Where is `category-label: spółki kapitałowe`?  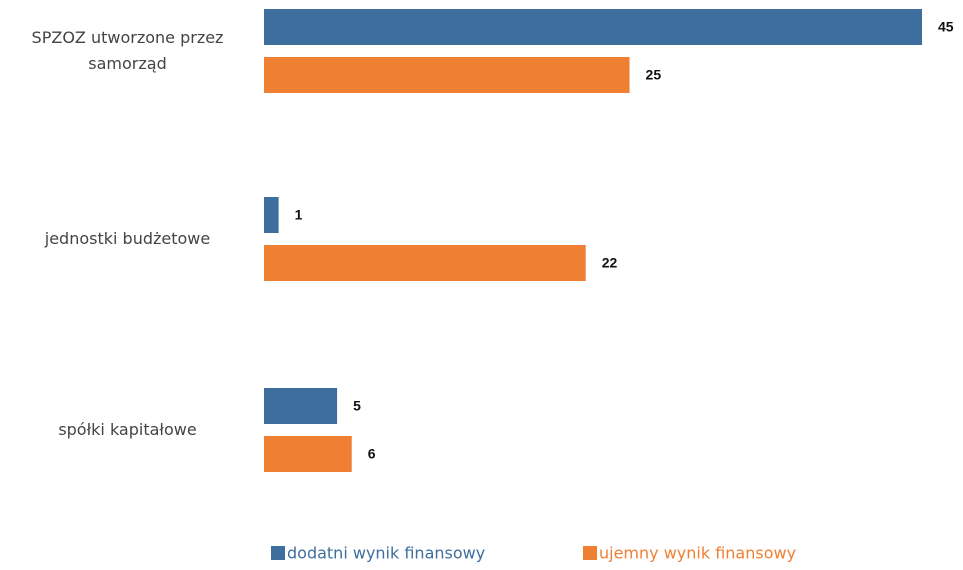 category-label: spółki kapitałowe is located at coordinates (127, 429).